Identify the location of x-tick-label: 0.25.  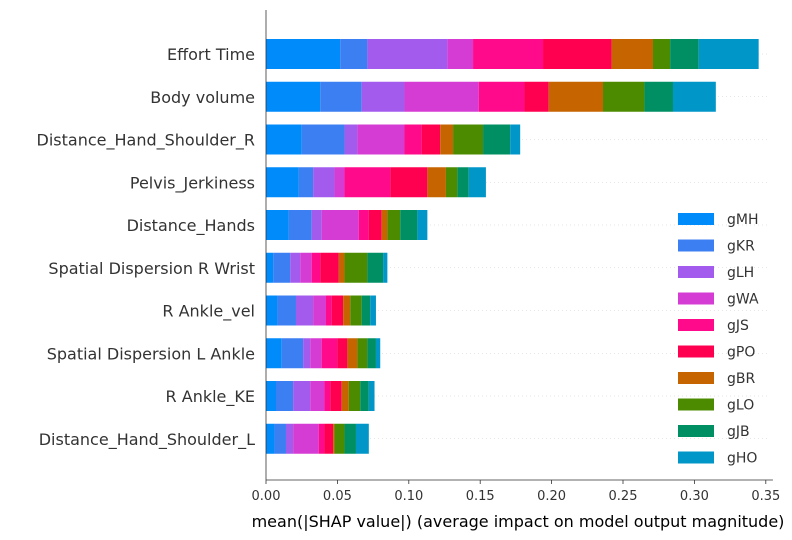
(623, 496).